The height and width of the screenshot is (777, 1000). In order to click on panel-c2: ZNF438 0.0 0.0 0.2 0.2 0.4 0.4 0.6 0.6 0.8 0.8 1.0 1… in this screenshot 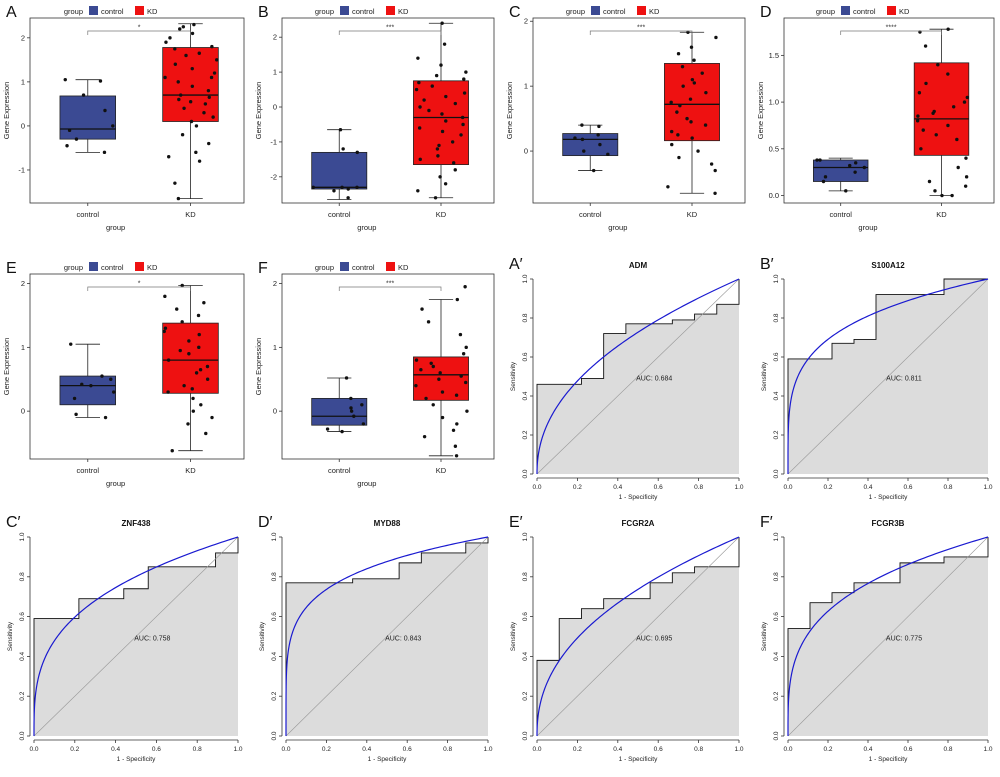, I will do `click(125, 643)`.